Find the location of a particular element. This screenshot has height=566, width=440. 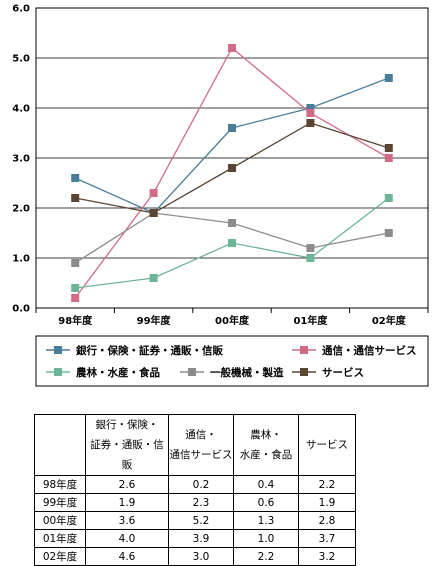

table-row: 01年度 4.0 3.9 1.0 3.7 is located at coordinates (195, 538).